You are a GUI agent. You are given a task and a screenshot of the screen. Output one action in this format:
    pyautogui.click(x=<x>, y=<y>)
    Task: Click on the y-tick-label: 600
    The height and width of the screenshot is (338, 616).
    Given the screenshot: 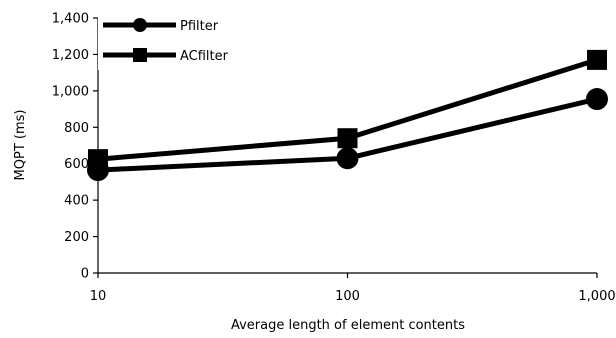 What is the action you would take?
    pyautogui.click(x=76, y=164)
    